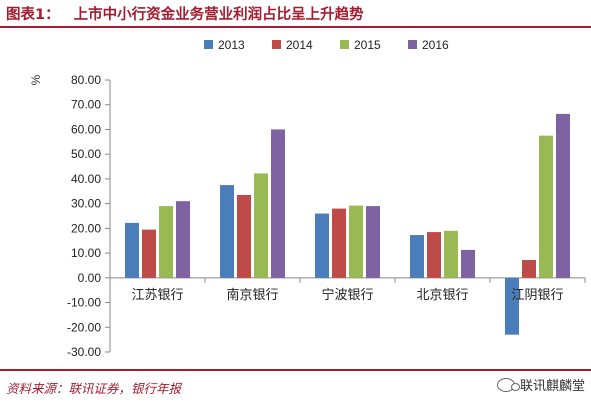 The image size is (591, 408). I want to click on y-tick-label: 80.00, so click(86, 80).